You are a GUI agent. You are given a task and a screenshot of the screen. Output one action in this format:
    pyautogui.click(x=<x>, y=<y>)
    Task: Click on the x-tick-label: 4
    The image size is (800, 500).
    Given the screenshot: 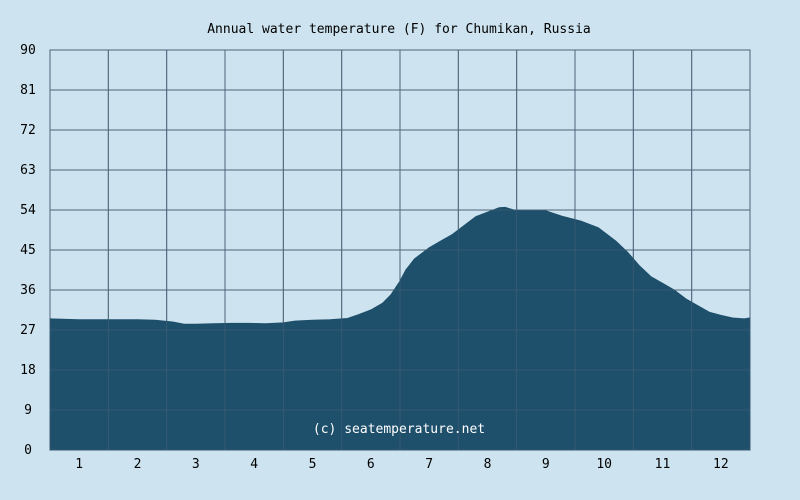 What is the action you would take?
    pyautogui.click(x=254, y=464)
    